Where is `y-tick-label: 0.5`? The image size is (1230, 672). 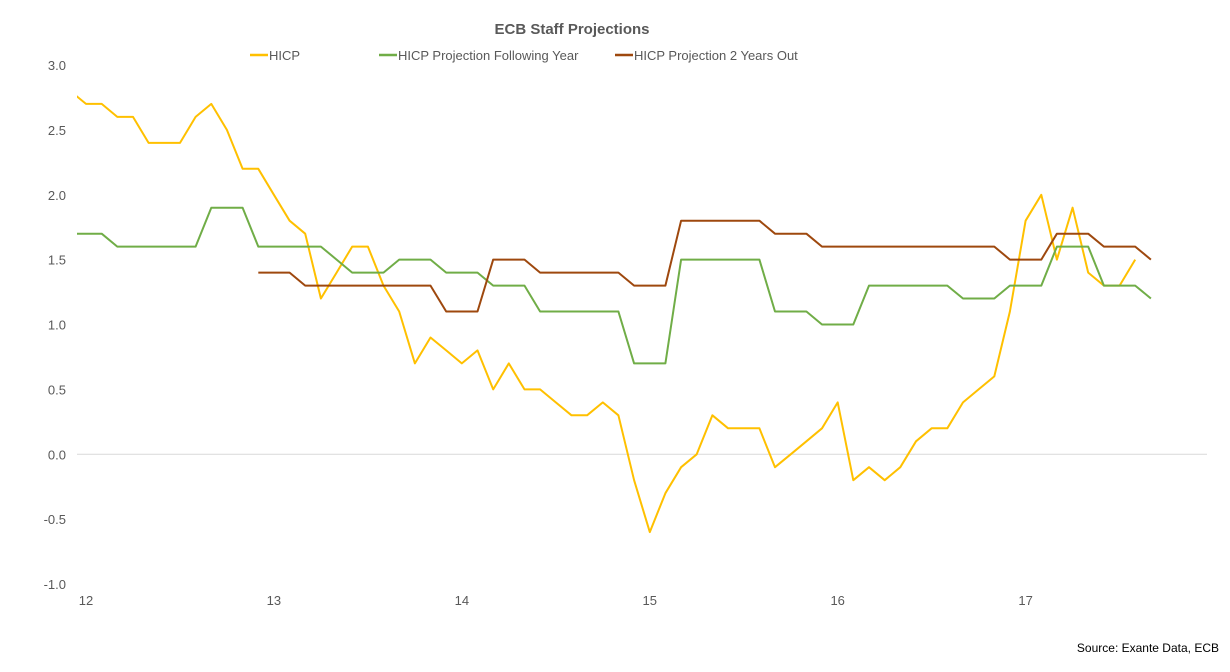
y-tick-label: 0.5 is located at coordinates (57, 389).